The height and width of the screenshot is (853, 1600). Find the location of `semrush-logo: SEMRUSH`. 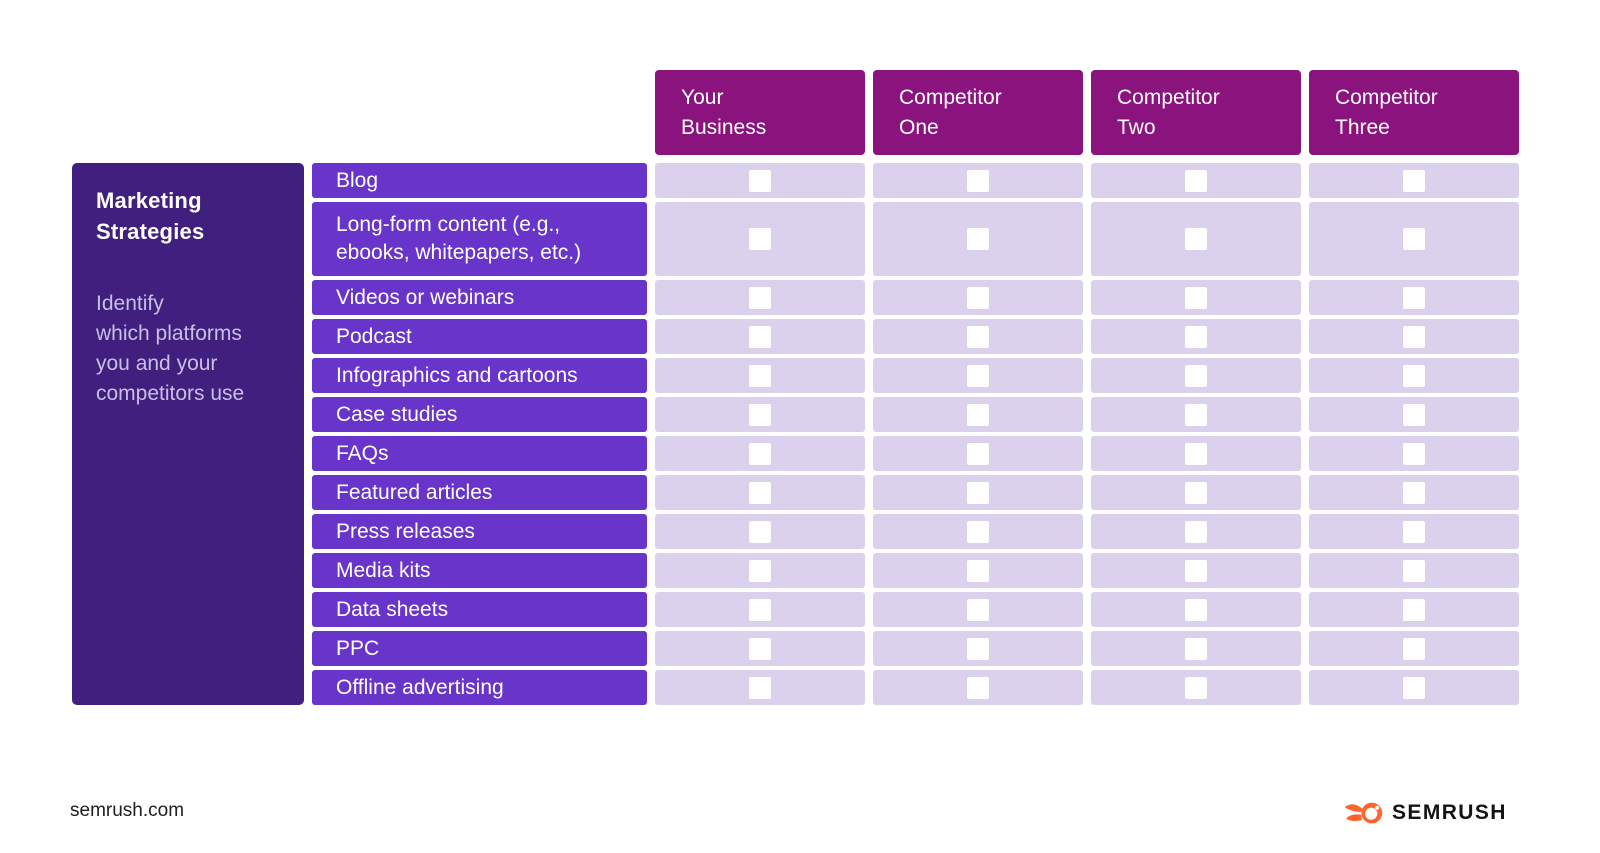

semrush-logo: SEMRUSH is located at coordinates (1425, 813).